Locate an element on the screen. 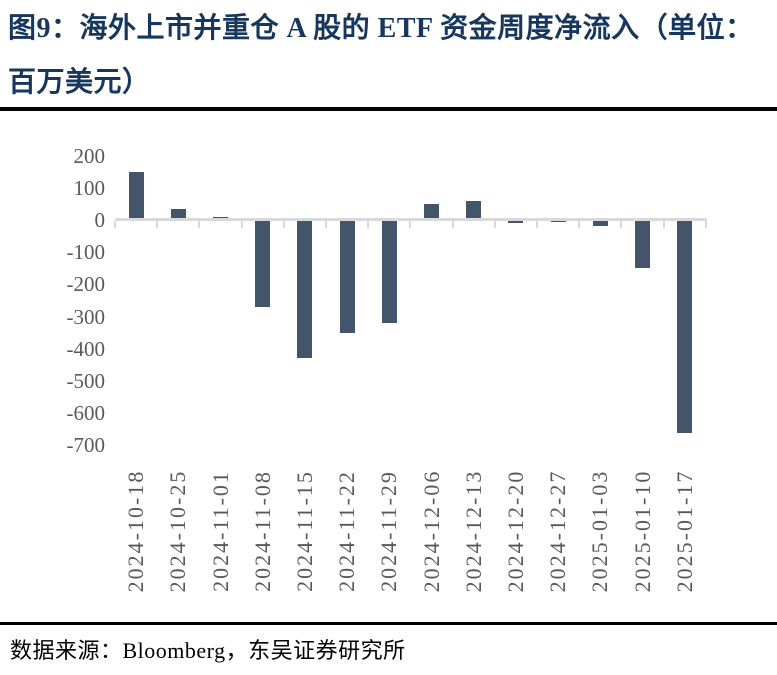 This screenshot has width=777, height=675. y-axis-tick-label: -300 is located at coordinates (86, 316).